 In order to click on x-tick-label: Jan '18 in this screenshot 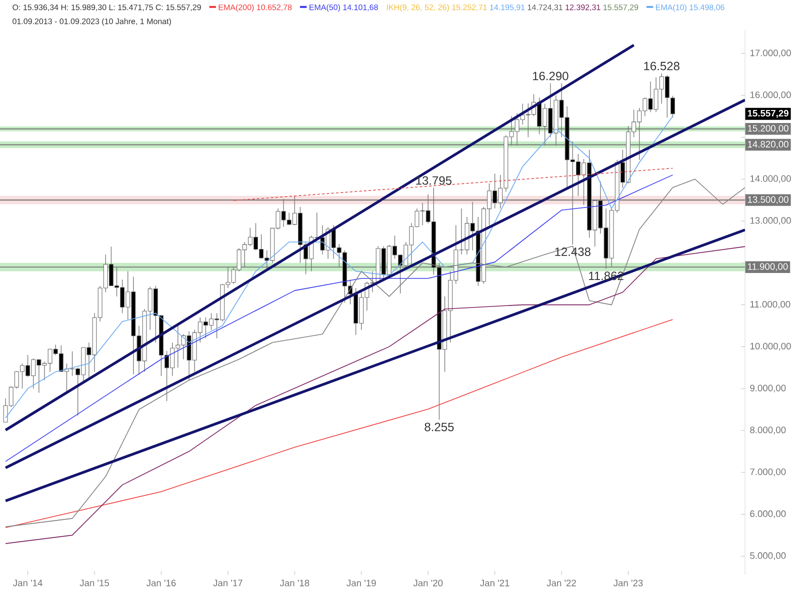, I will do `click(295, 583)`.